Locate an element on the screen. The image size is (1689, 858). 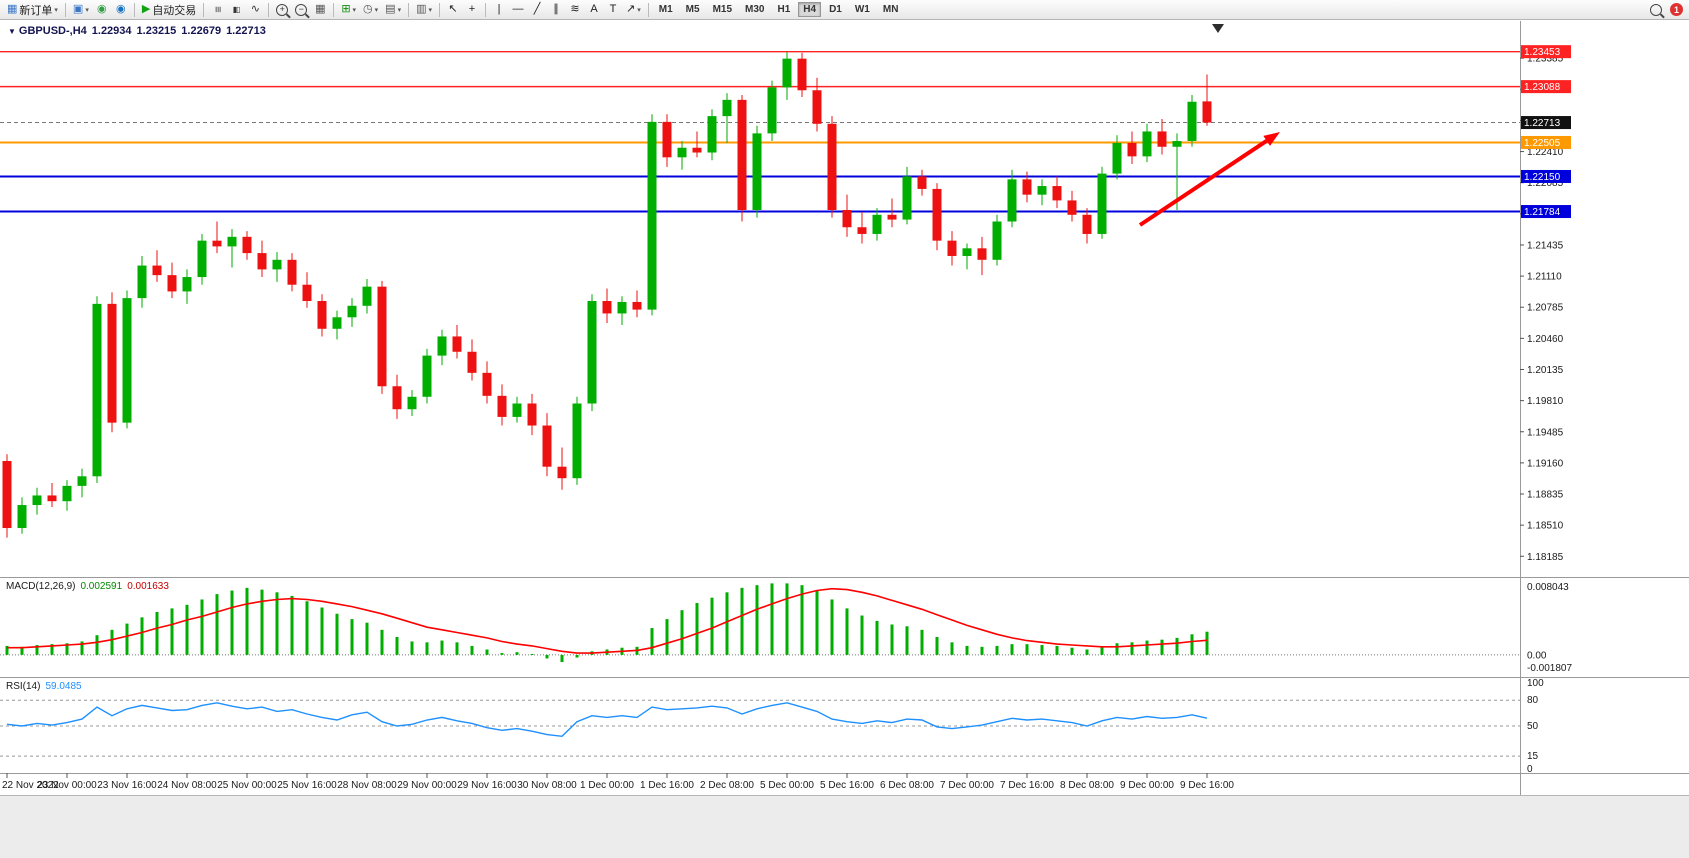
template-icon: ▤ is located at coordinates (390, 9).